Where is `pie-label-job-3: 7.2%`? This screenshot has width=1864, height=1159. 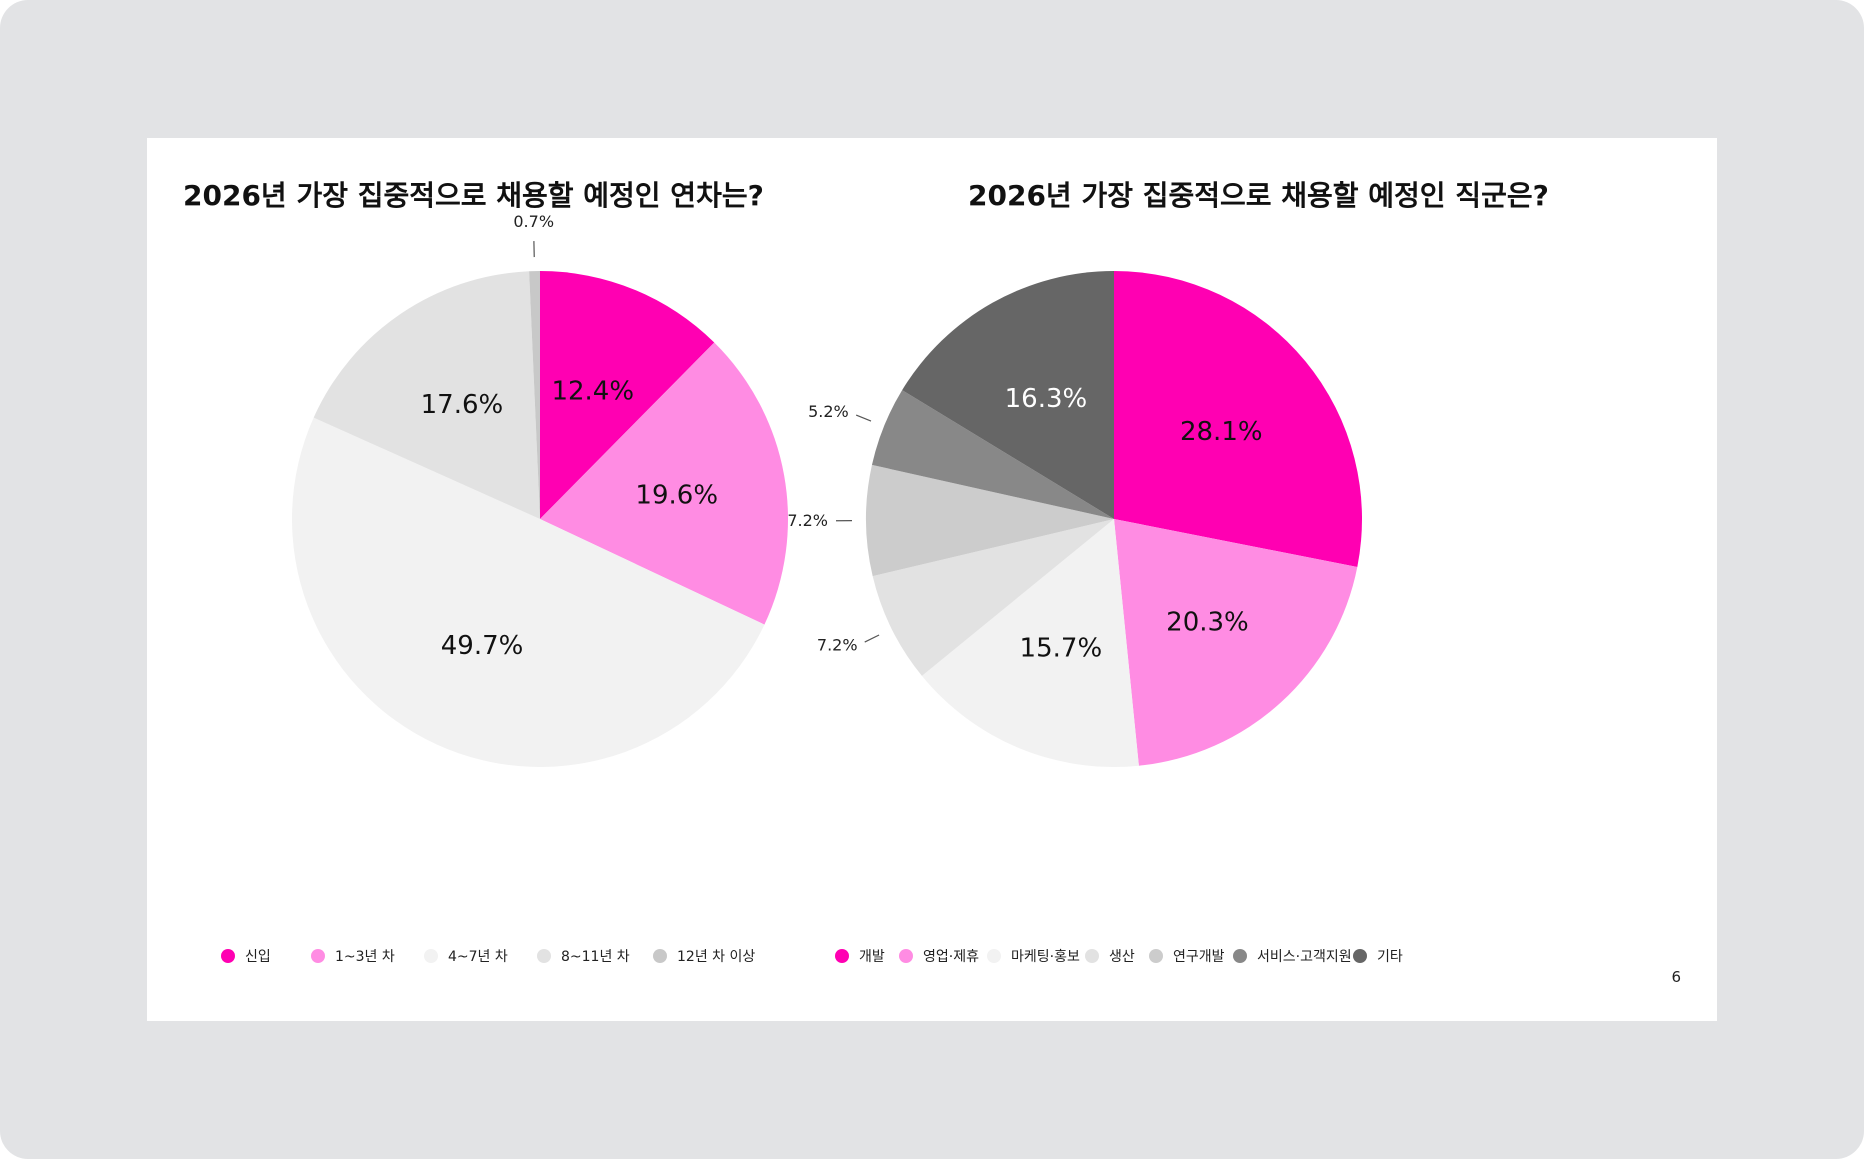 pie-label-job-3: 7.2% is located at coordinates (837, 645).